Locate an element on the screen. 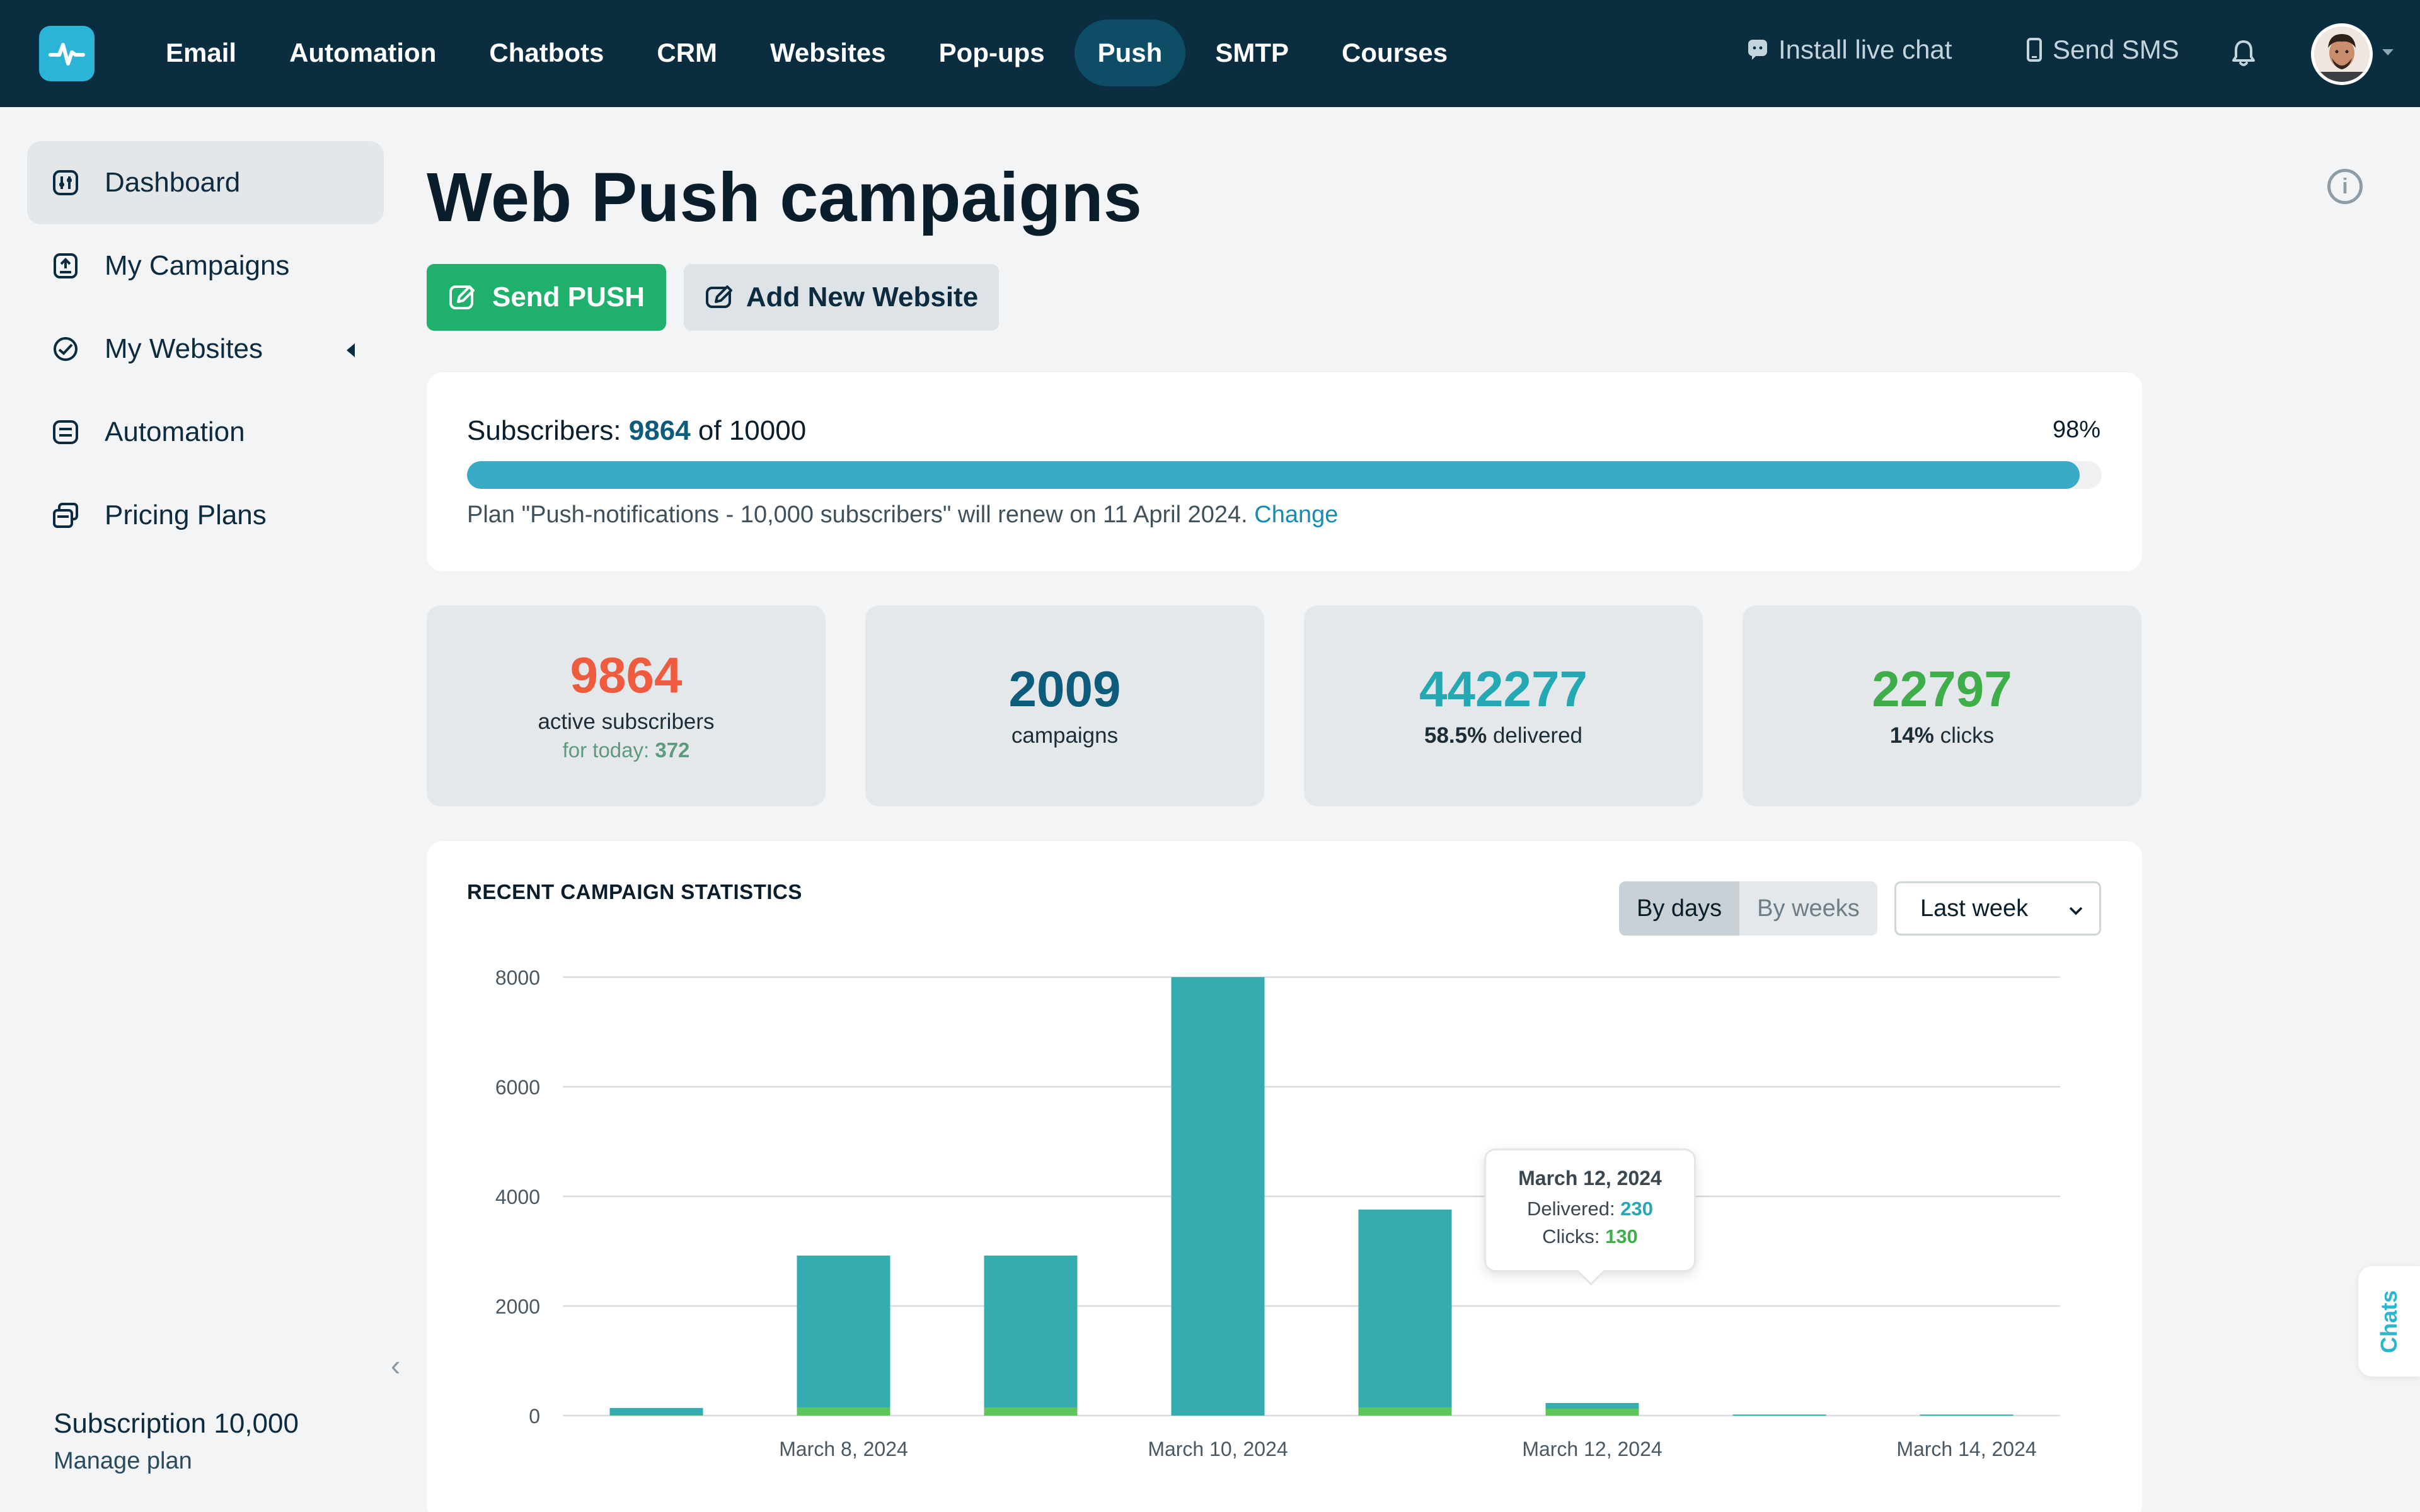 This screenshot has width=2420, height=1512. period-granularity-toggle: By days By weeks is located at coordinates (1748, 908).